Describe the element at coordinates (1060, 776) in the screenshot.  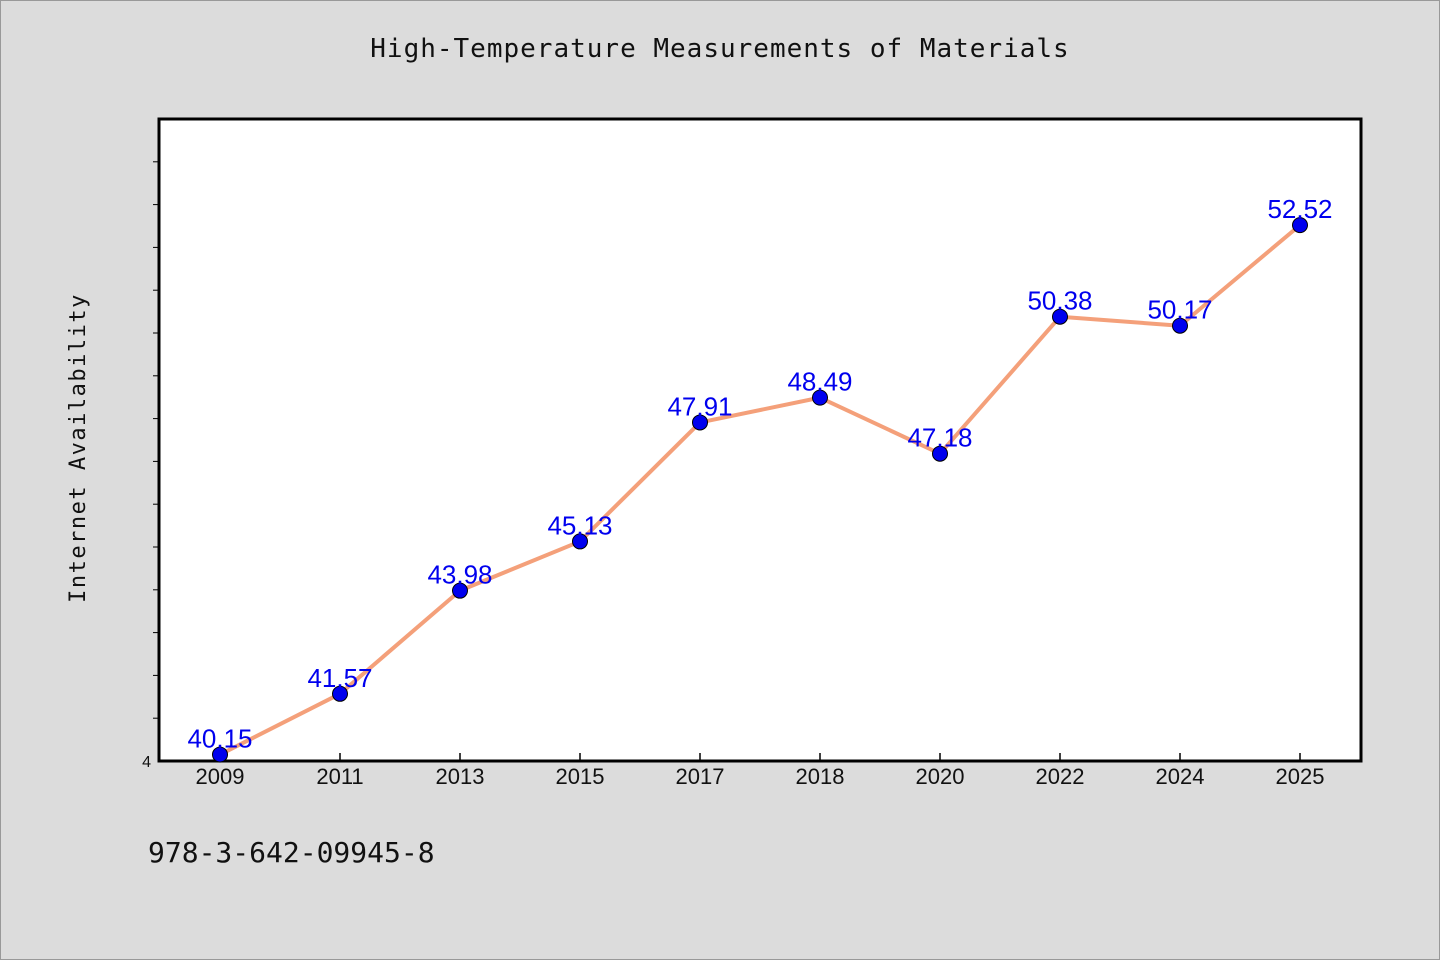
I see `x-tick-label: 2022` at that location.